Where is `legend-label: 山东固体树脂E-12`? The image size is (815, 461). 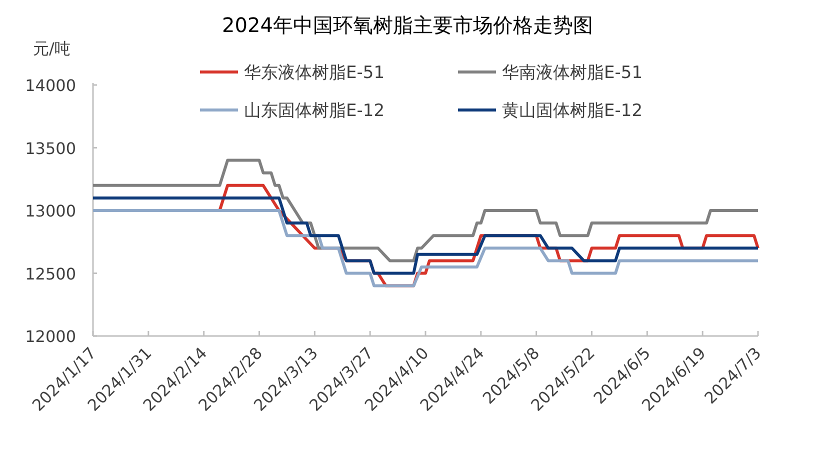
legend-label: 山东固体树脂E-12 is located at coordinates (314, 111).